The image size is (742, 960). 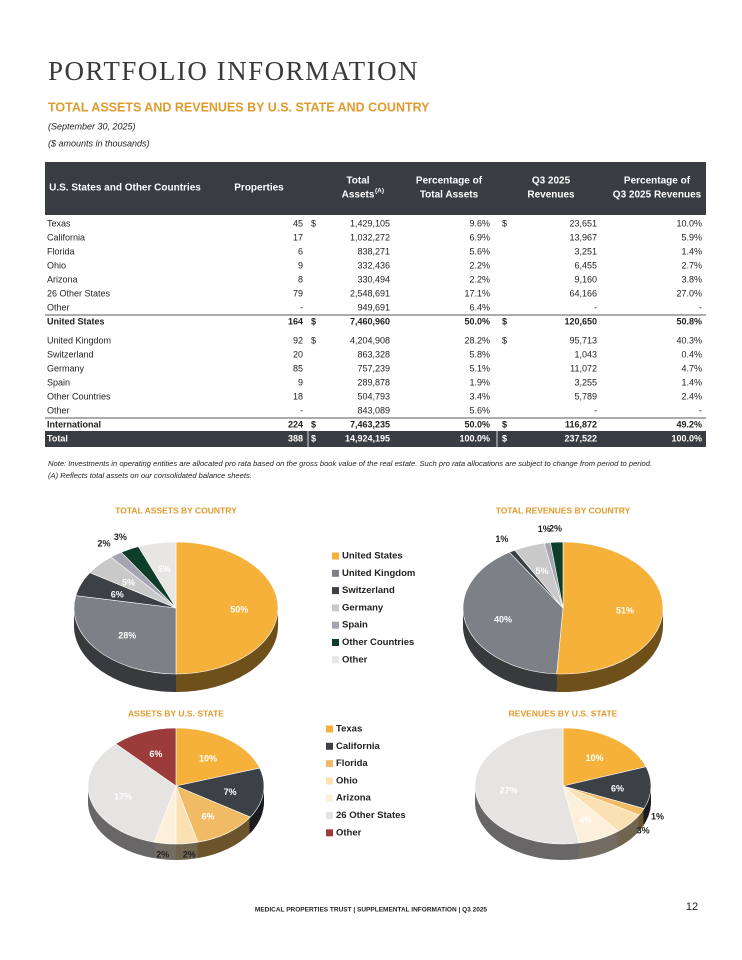 I want to click on cell: 289,878, so click(x=373, y=382).